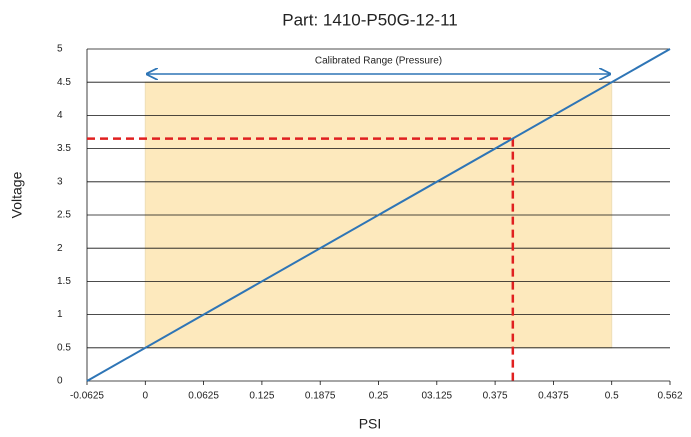 The width and height of the screenshot is (691, 437). What do you see at coordinates (64, 148) in the screenshot?
I see `y-tick-label: 3.5` at bounding box center [64, 148].